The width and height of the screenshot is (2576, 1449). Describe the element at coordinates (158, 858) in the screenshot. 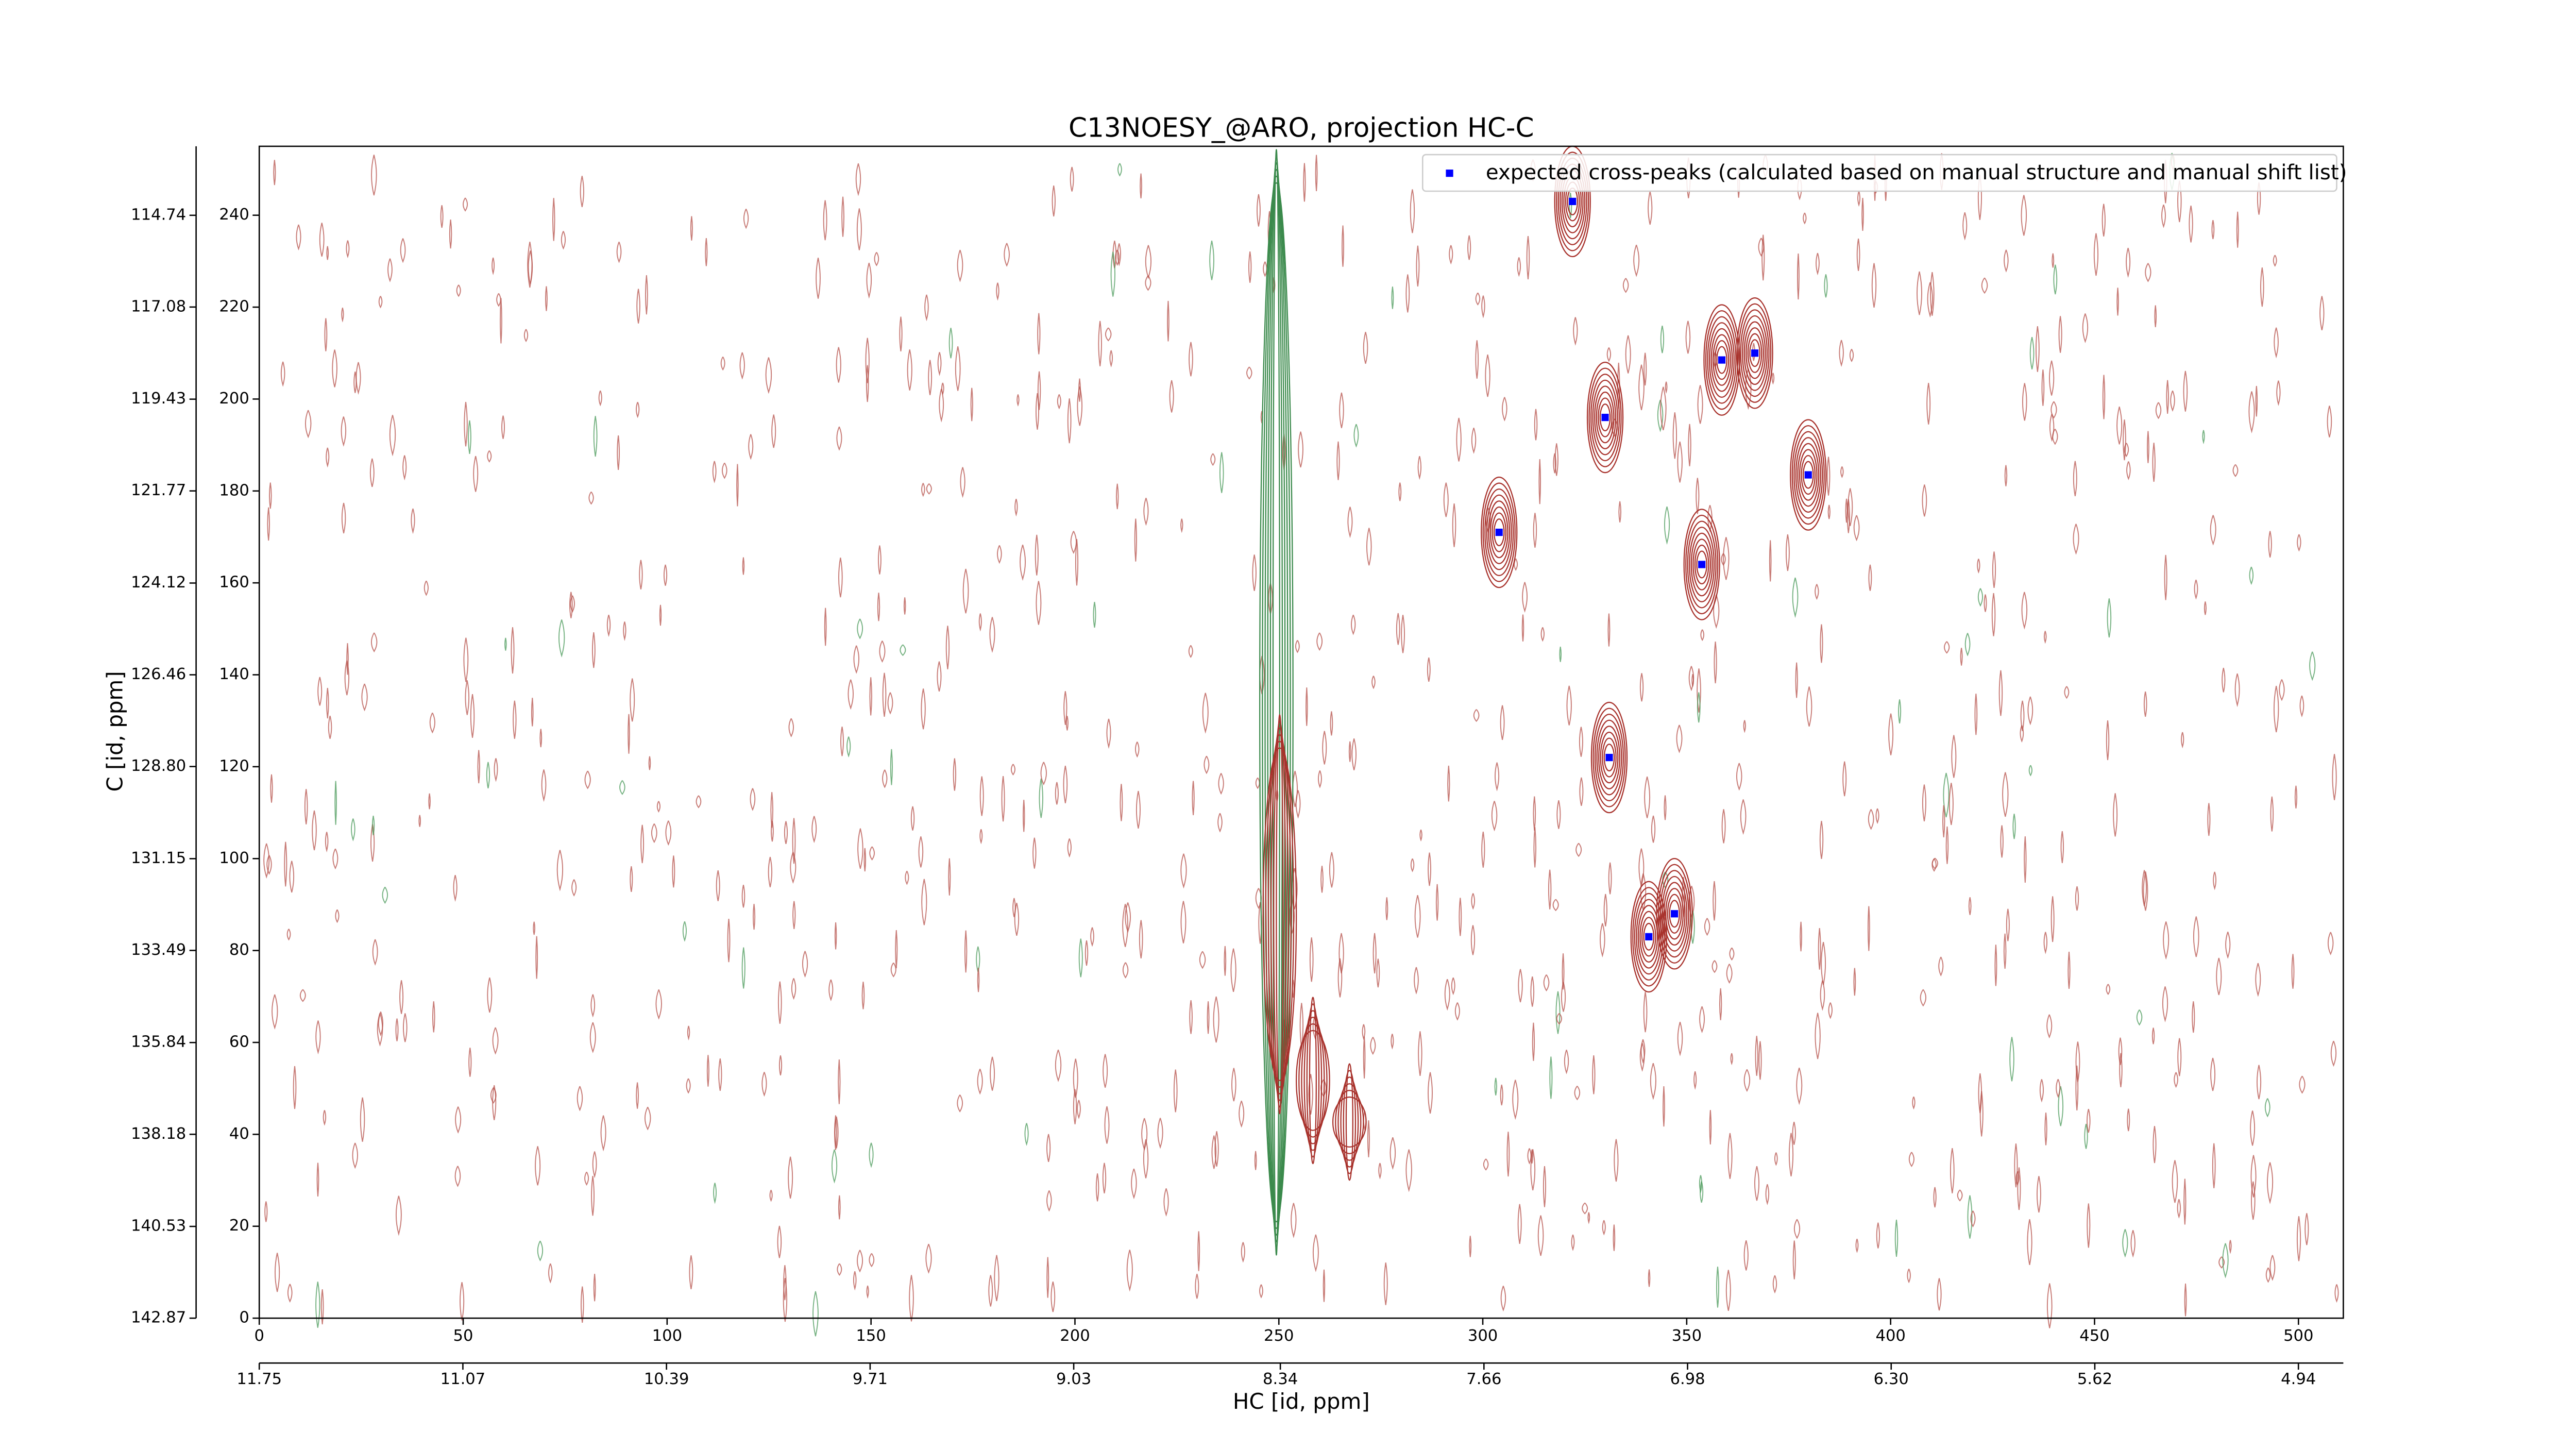

I see `y2-tick-label: 131.15` at that location.